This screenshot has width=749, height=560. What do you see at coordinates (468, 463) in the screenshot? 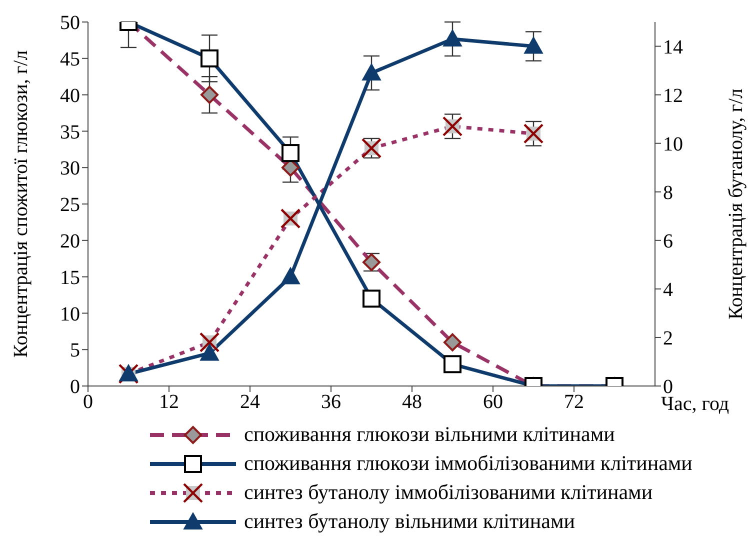
I see `legend-label: споживання глюкози іммобілізованими клітинами` at bounding box center [468, 463].